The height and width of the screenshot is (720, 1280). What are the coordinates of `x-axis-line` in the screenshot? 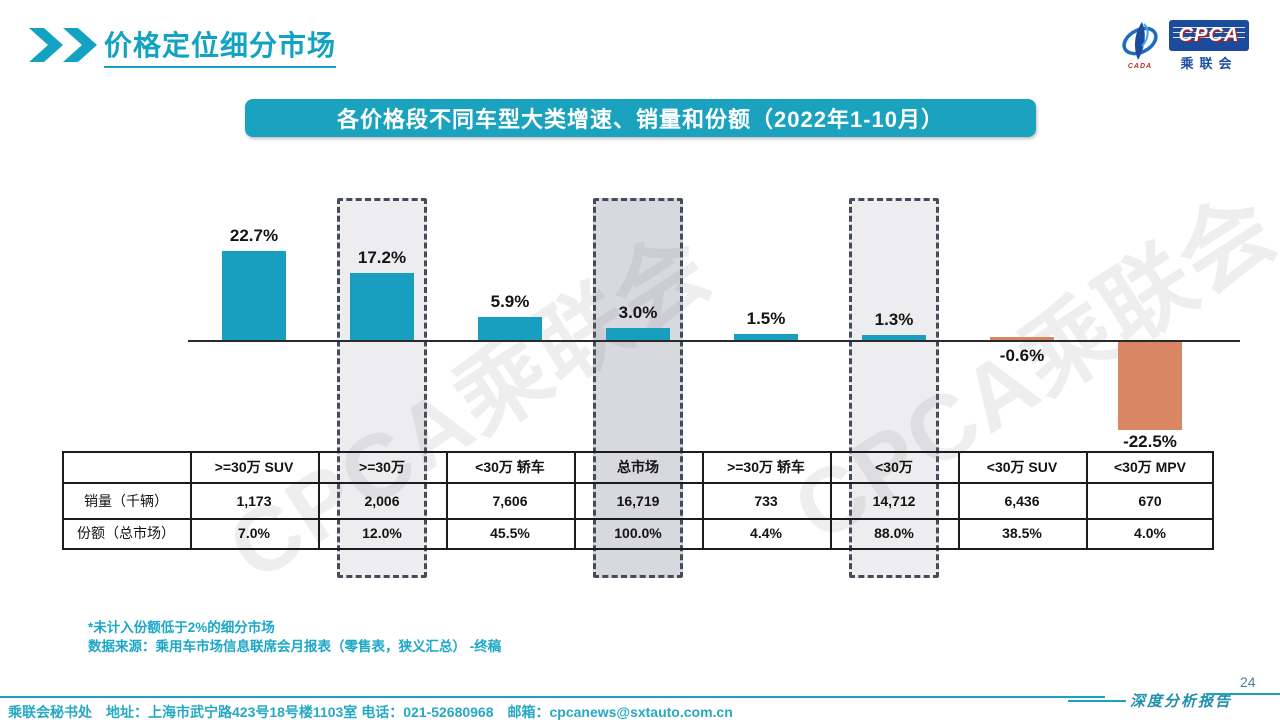 It's located at (714, 341).